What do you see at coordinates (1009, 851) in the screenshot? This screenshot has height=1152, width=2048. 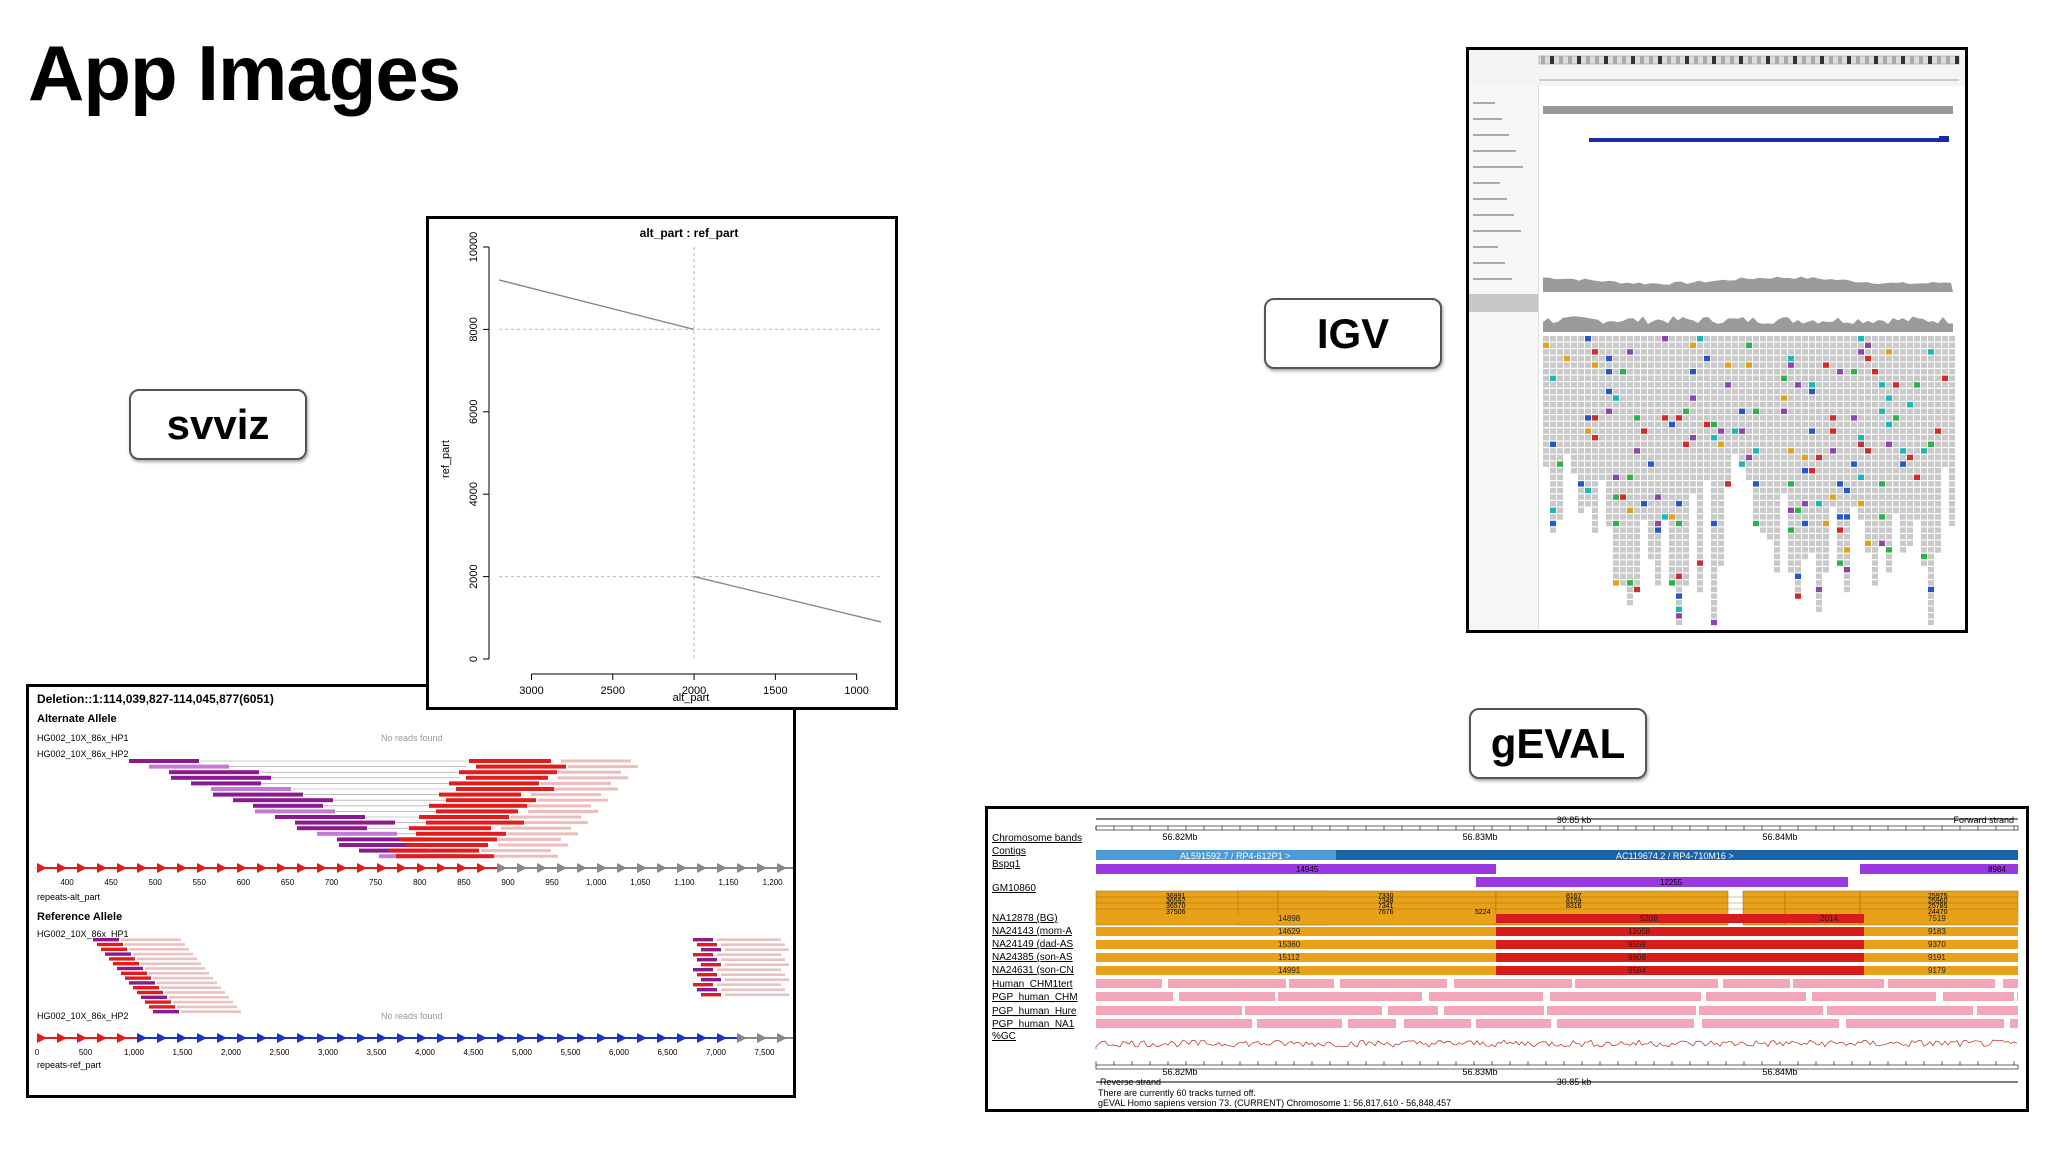 I see `geval-track-label: Contigs` at bounding box center [1009, 851].